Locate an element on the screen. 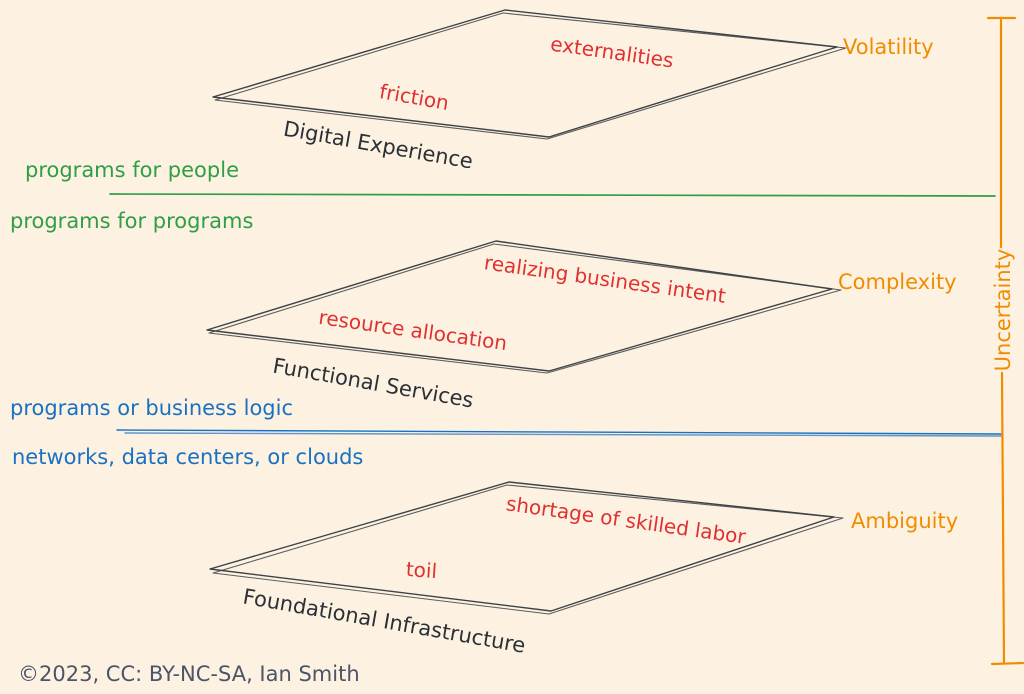 This screenshot has width=1024, height=694. plane-digital-experience-outline is located at coordinates (525, 73).